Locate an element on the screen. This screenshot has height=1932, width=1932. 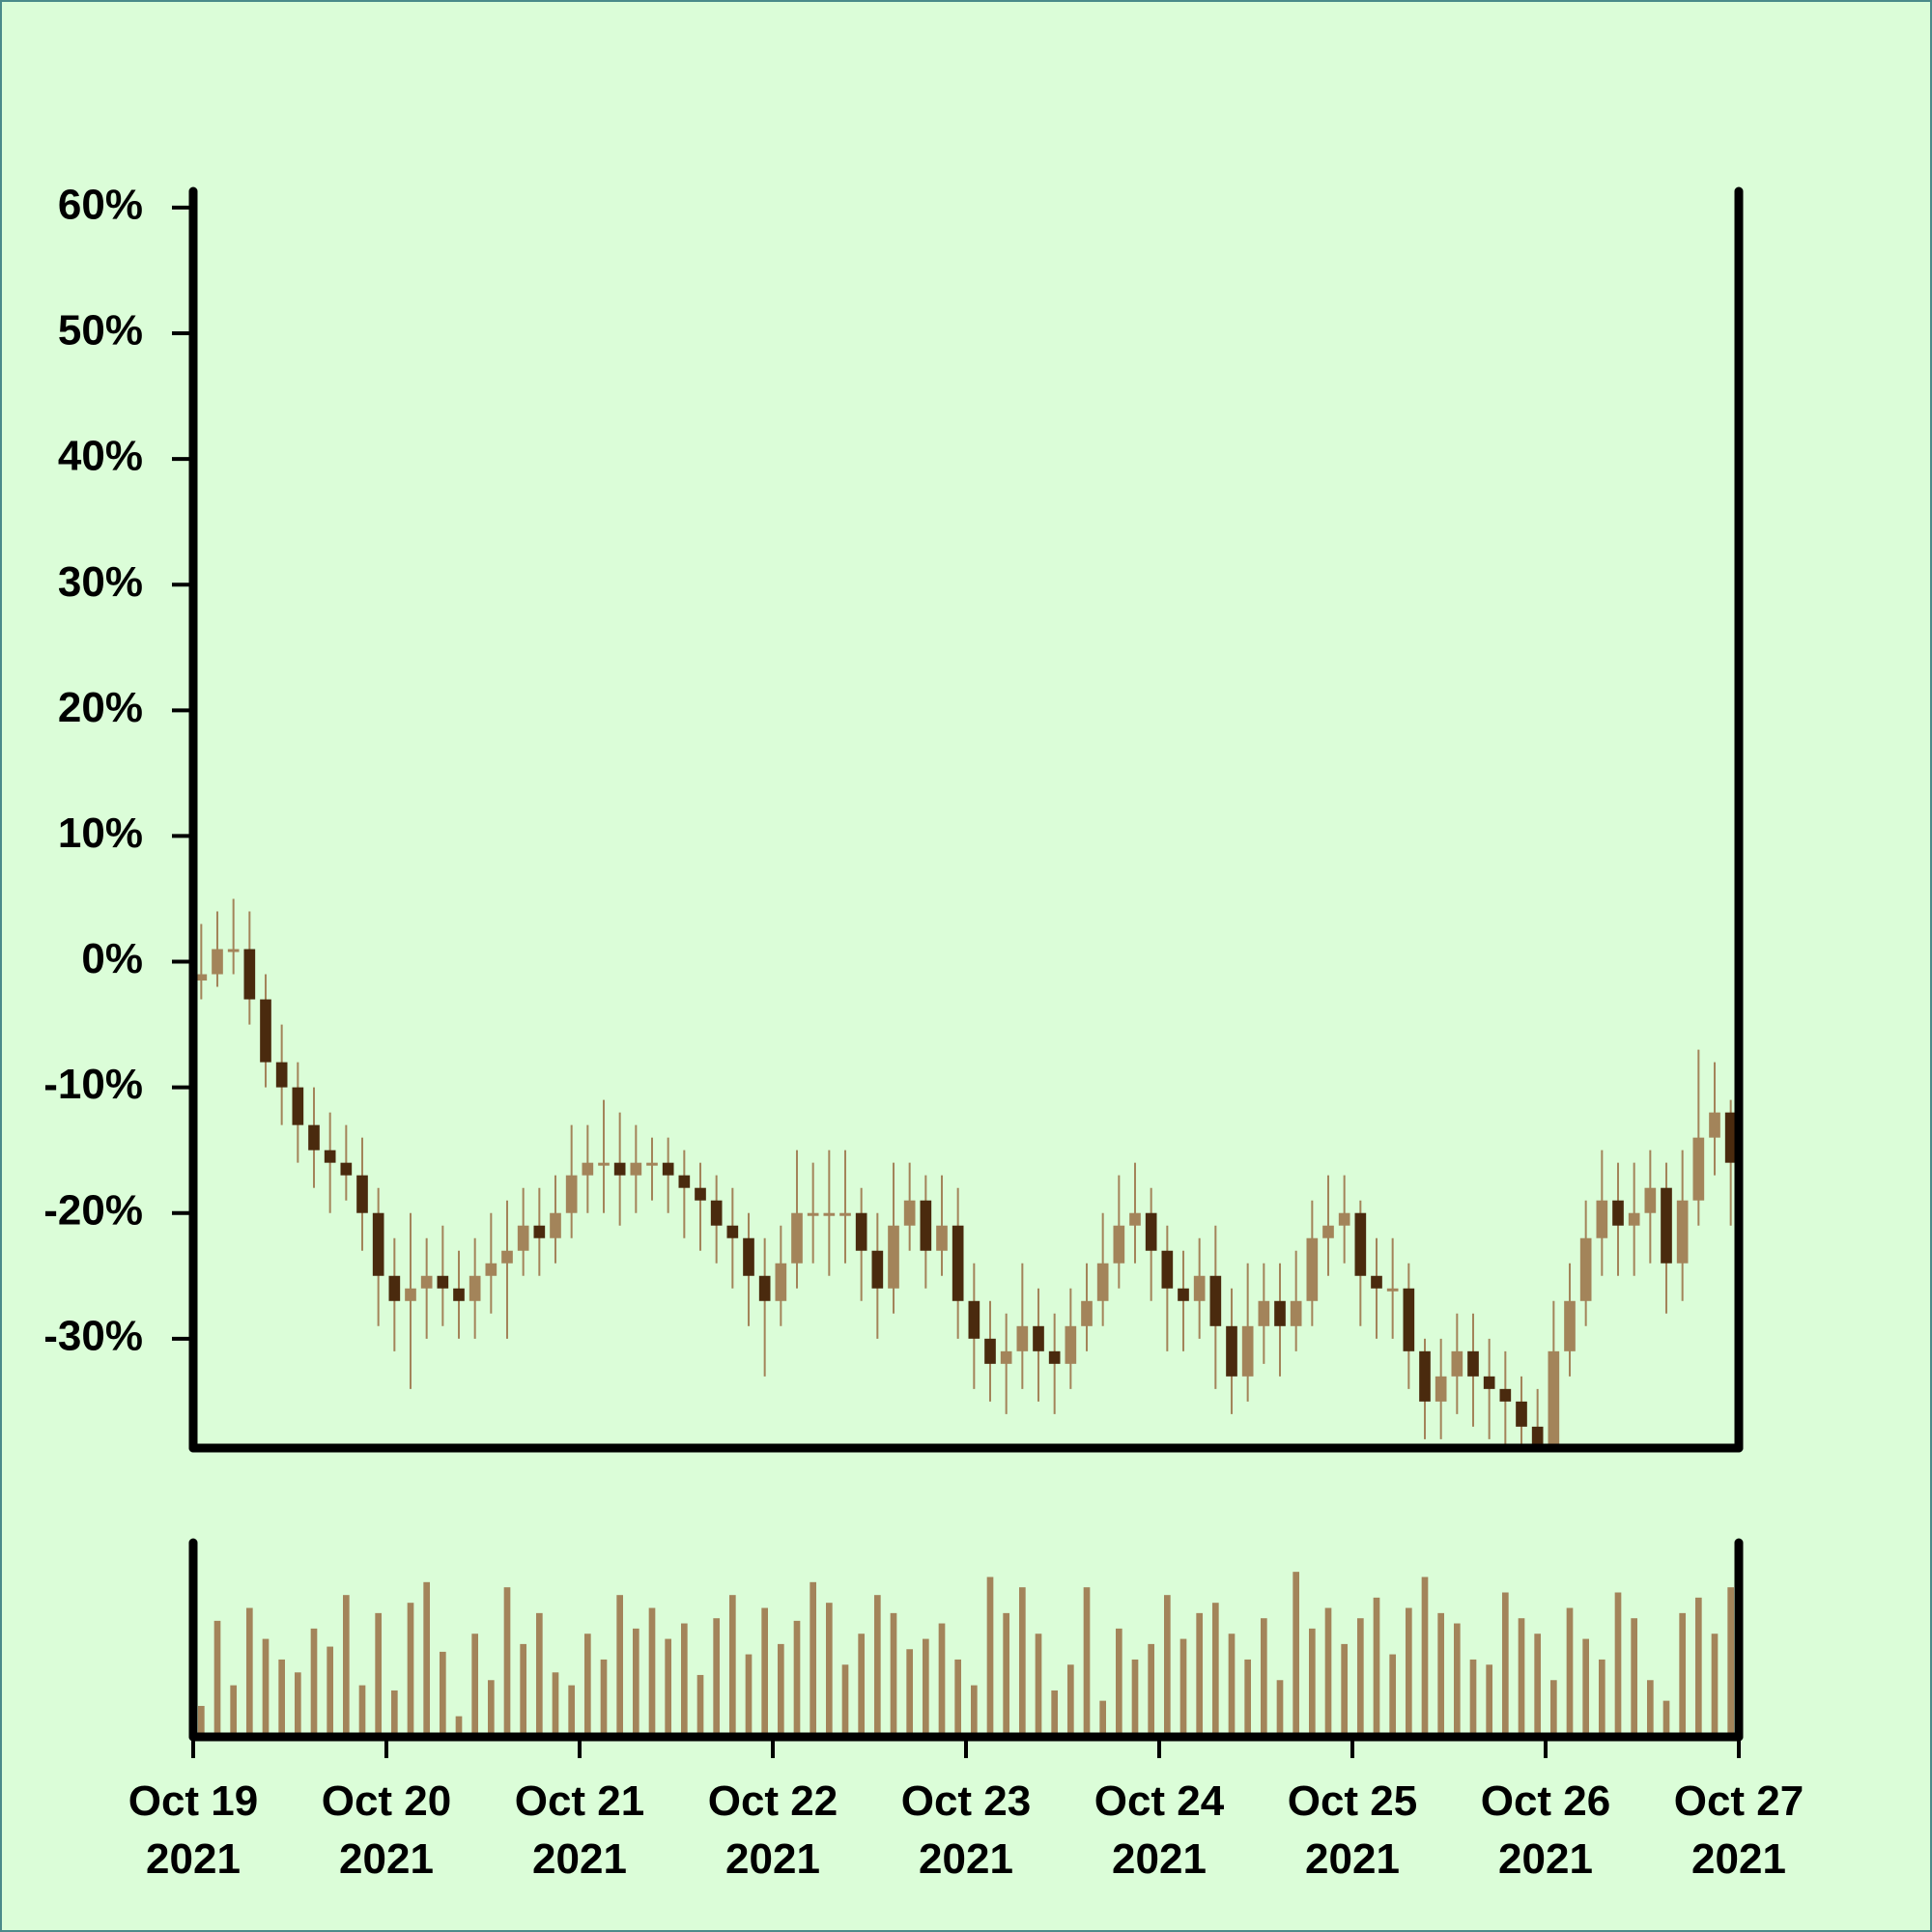
y-tick-label: 30% is located at coordinates (100, 582).